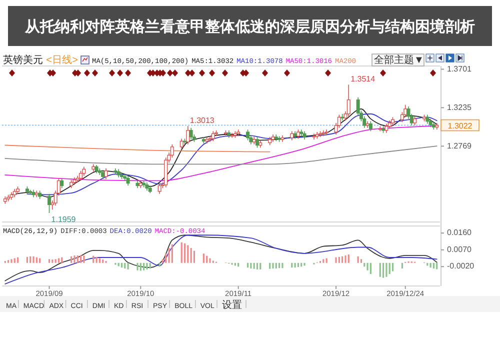 Image resolution: width=500 pixels, height=362 pixels. I want to click on y-tick-label: 0.0070, so click(459, 249).